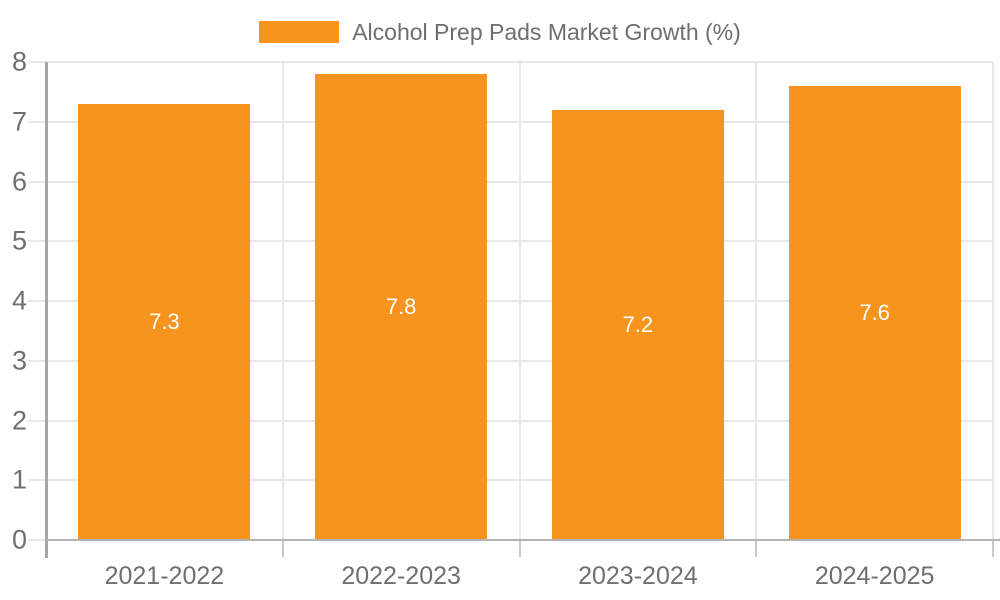 Image resolution: width=1000 pixels, height=600 pixels. I want to click on bar: 7.6, so click(874, 312).